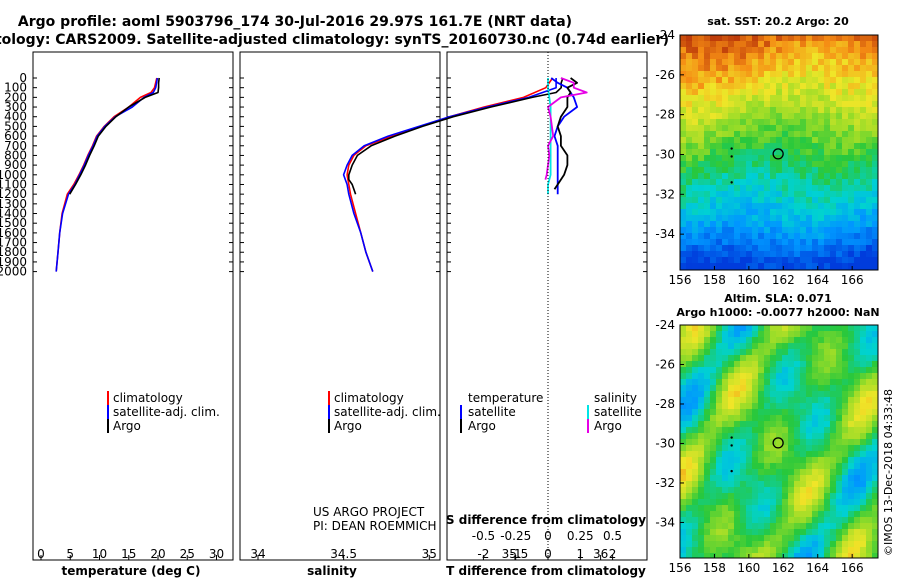 This screenshot has width=900, height=580. I want to click on argo-dot, so click(731, 156).